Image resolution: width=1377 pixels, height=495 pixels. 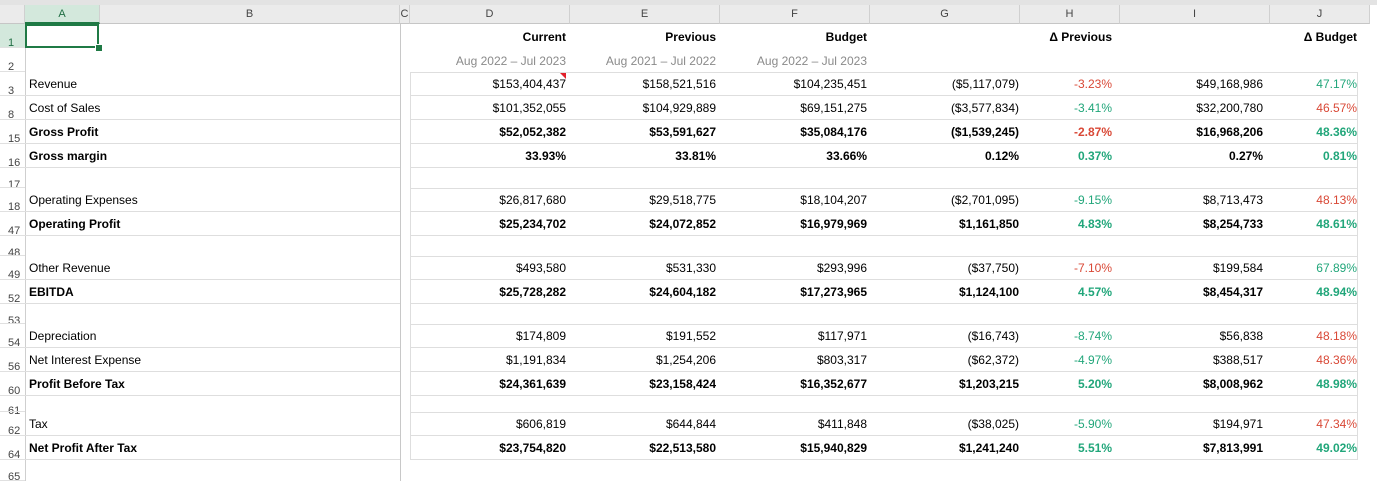 What do you see at coordinates (1336, 448) in the screenshot?
I see `cell-j-64: 49.02%` at bounding box center [1336, 448].